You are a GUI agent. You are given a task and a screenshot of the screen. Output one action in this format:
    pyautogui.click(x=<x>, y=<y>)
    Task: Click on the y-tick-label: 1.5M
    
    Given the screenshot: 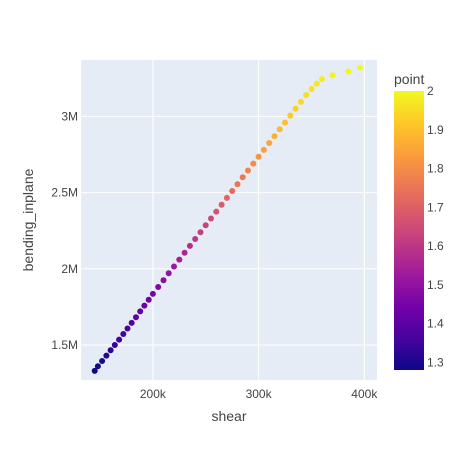 What is the action you would take?
    pyautogui.click(x=64, y=345)
    